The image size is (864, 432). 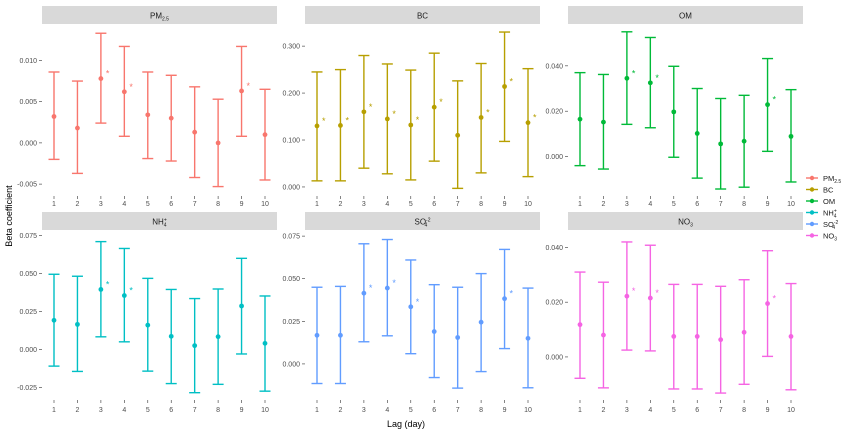 What do you see at coordinates (148, 410) in the screenshot?
I see `x-tick-label: 5` at bounding box center [148, 410].